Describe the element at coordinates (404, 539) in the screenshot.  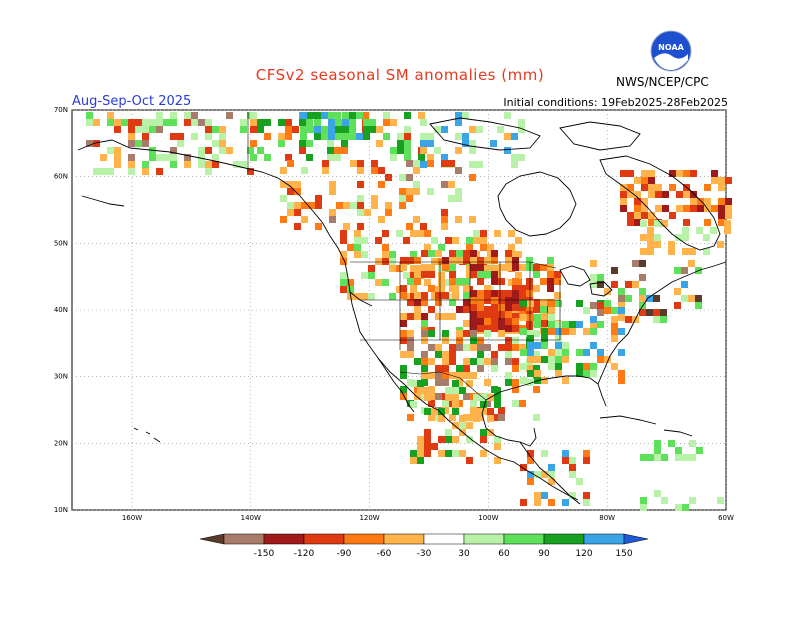
I see `colorbar-swatch` at that location.